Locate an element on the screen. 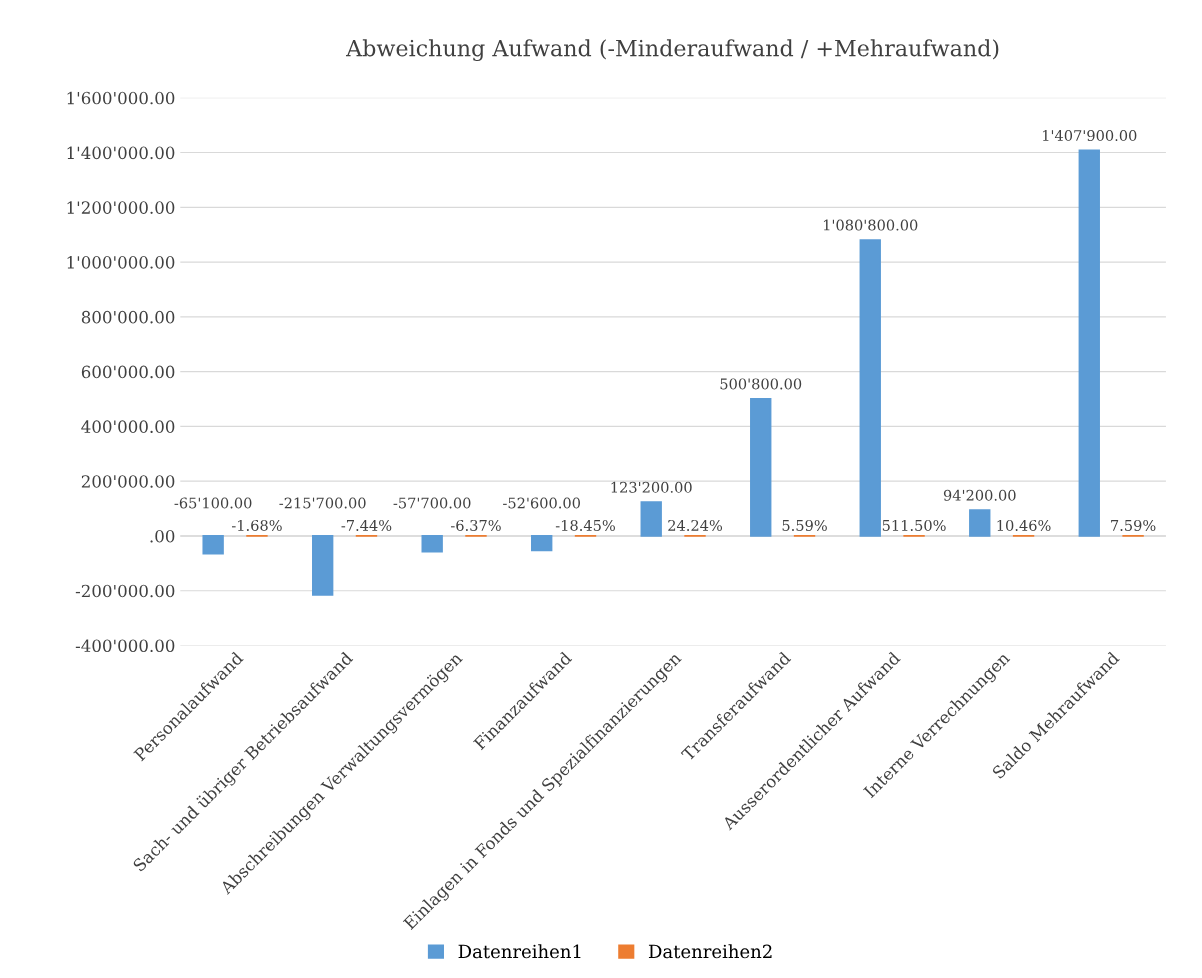 This screenshot has width=1202, height=978. data-label: 500'800.00 is located at coordinates (761, 384).